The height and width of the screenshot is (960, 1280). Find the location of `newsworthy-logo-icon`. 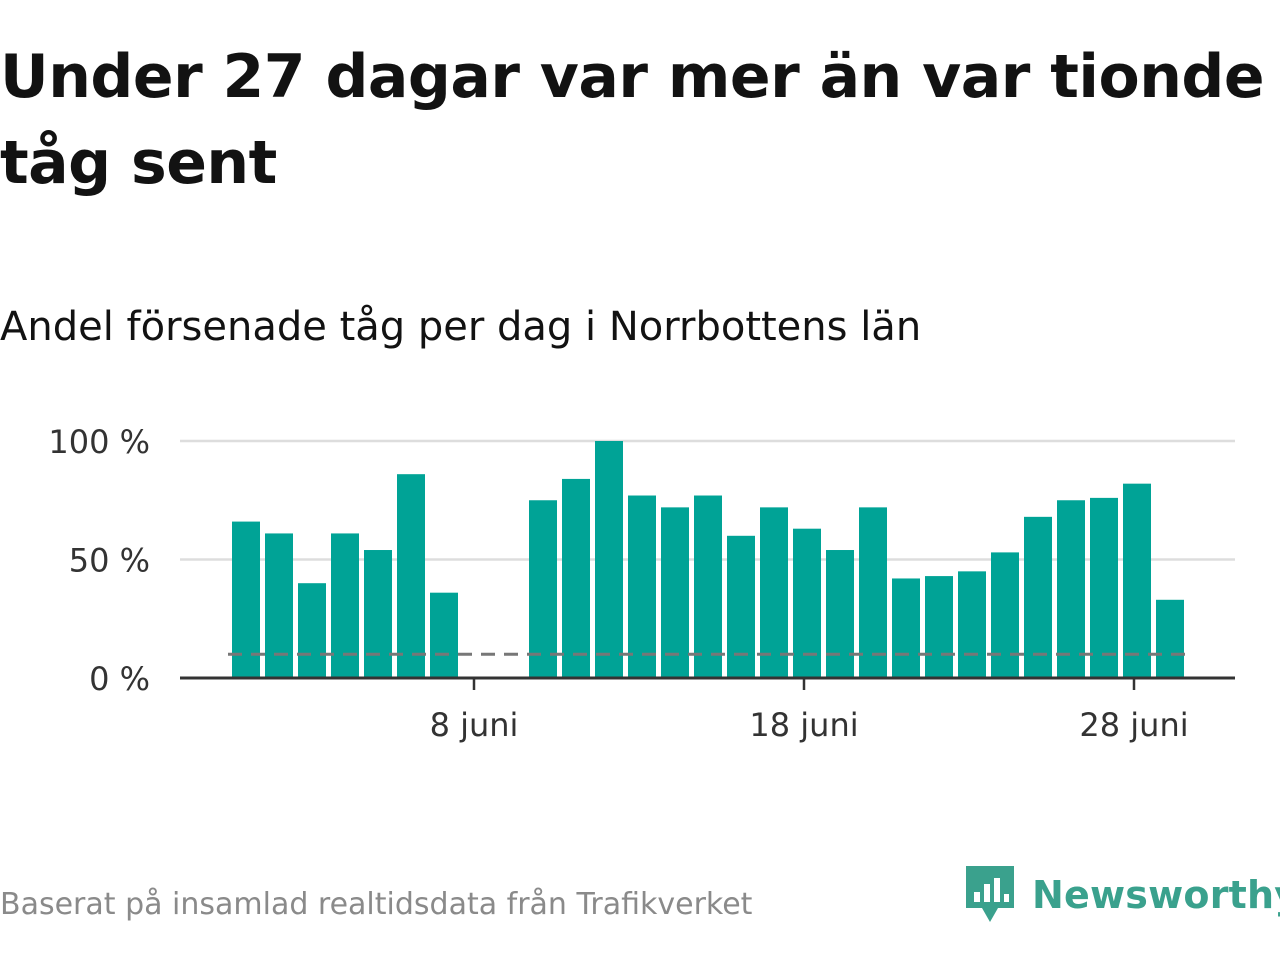

newsworthy-logo-icon is located at coordinates (990, 894).